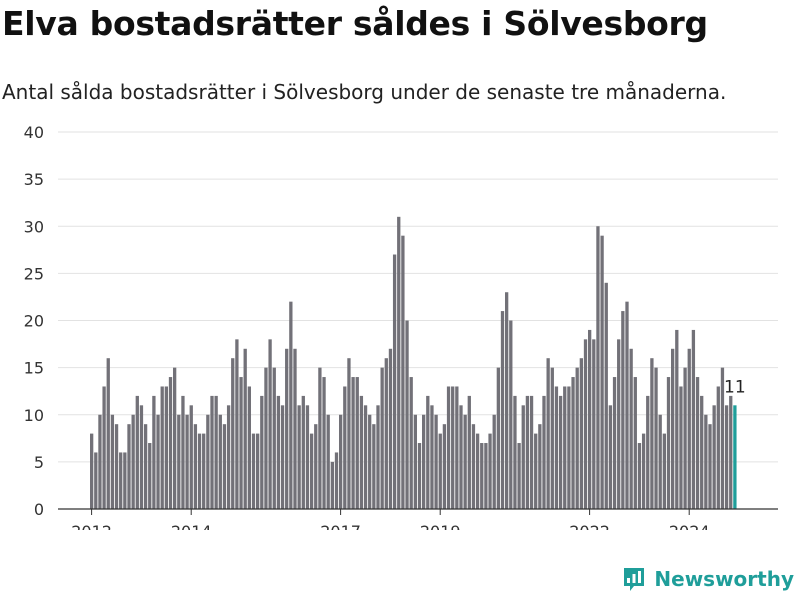 The height and width of the screenshot is (600, 800). Describe the element at coordinates (39, 462) in the screenshot. I see `y-tick-label: 5` at that location.